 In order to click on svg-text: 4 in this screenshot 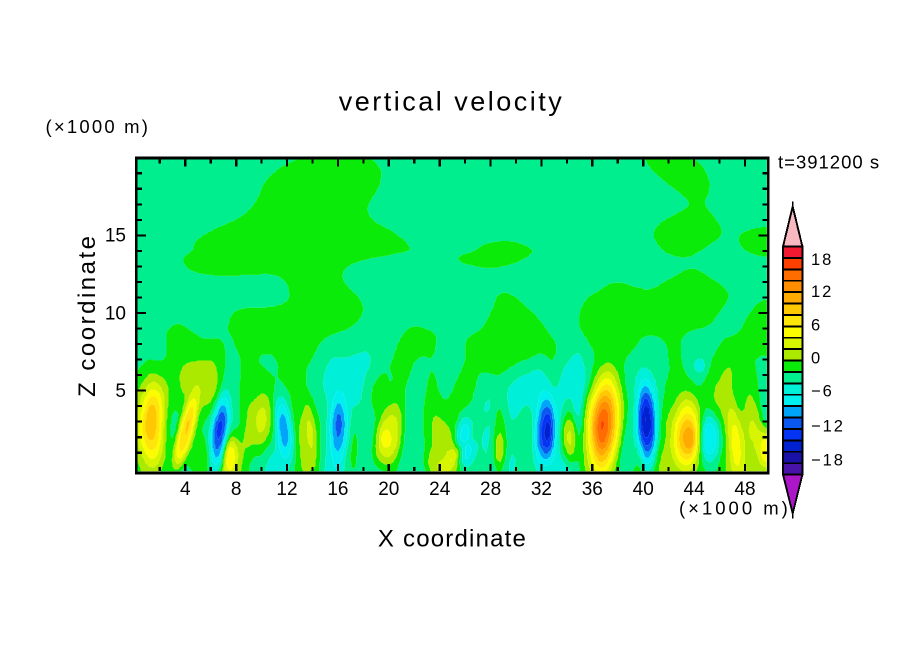, I will do `click(185, 489)`.